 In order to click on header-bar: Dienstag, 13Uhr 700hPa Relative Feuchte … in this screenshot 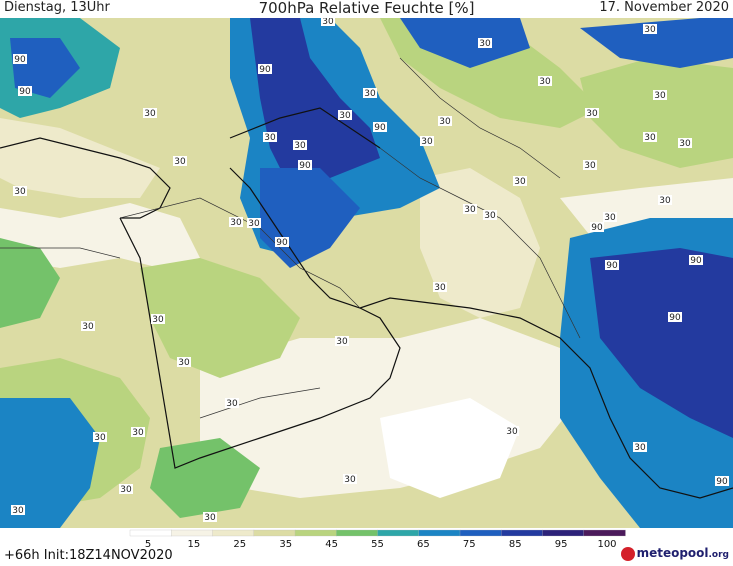, I will do `click(366, 9)`.